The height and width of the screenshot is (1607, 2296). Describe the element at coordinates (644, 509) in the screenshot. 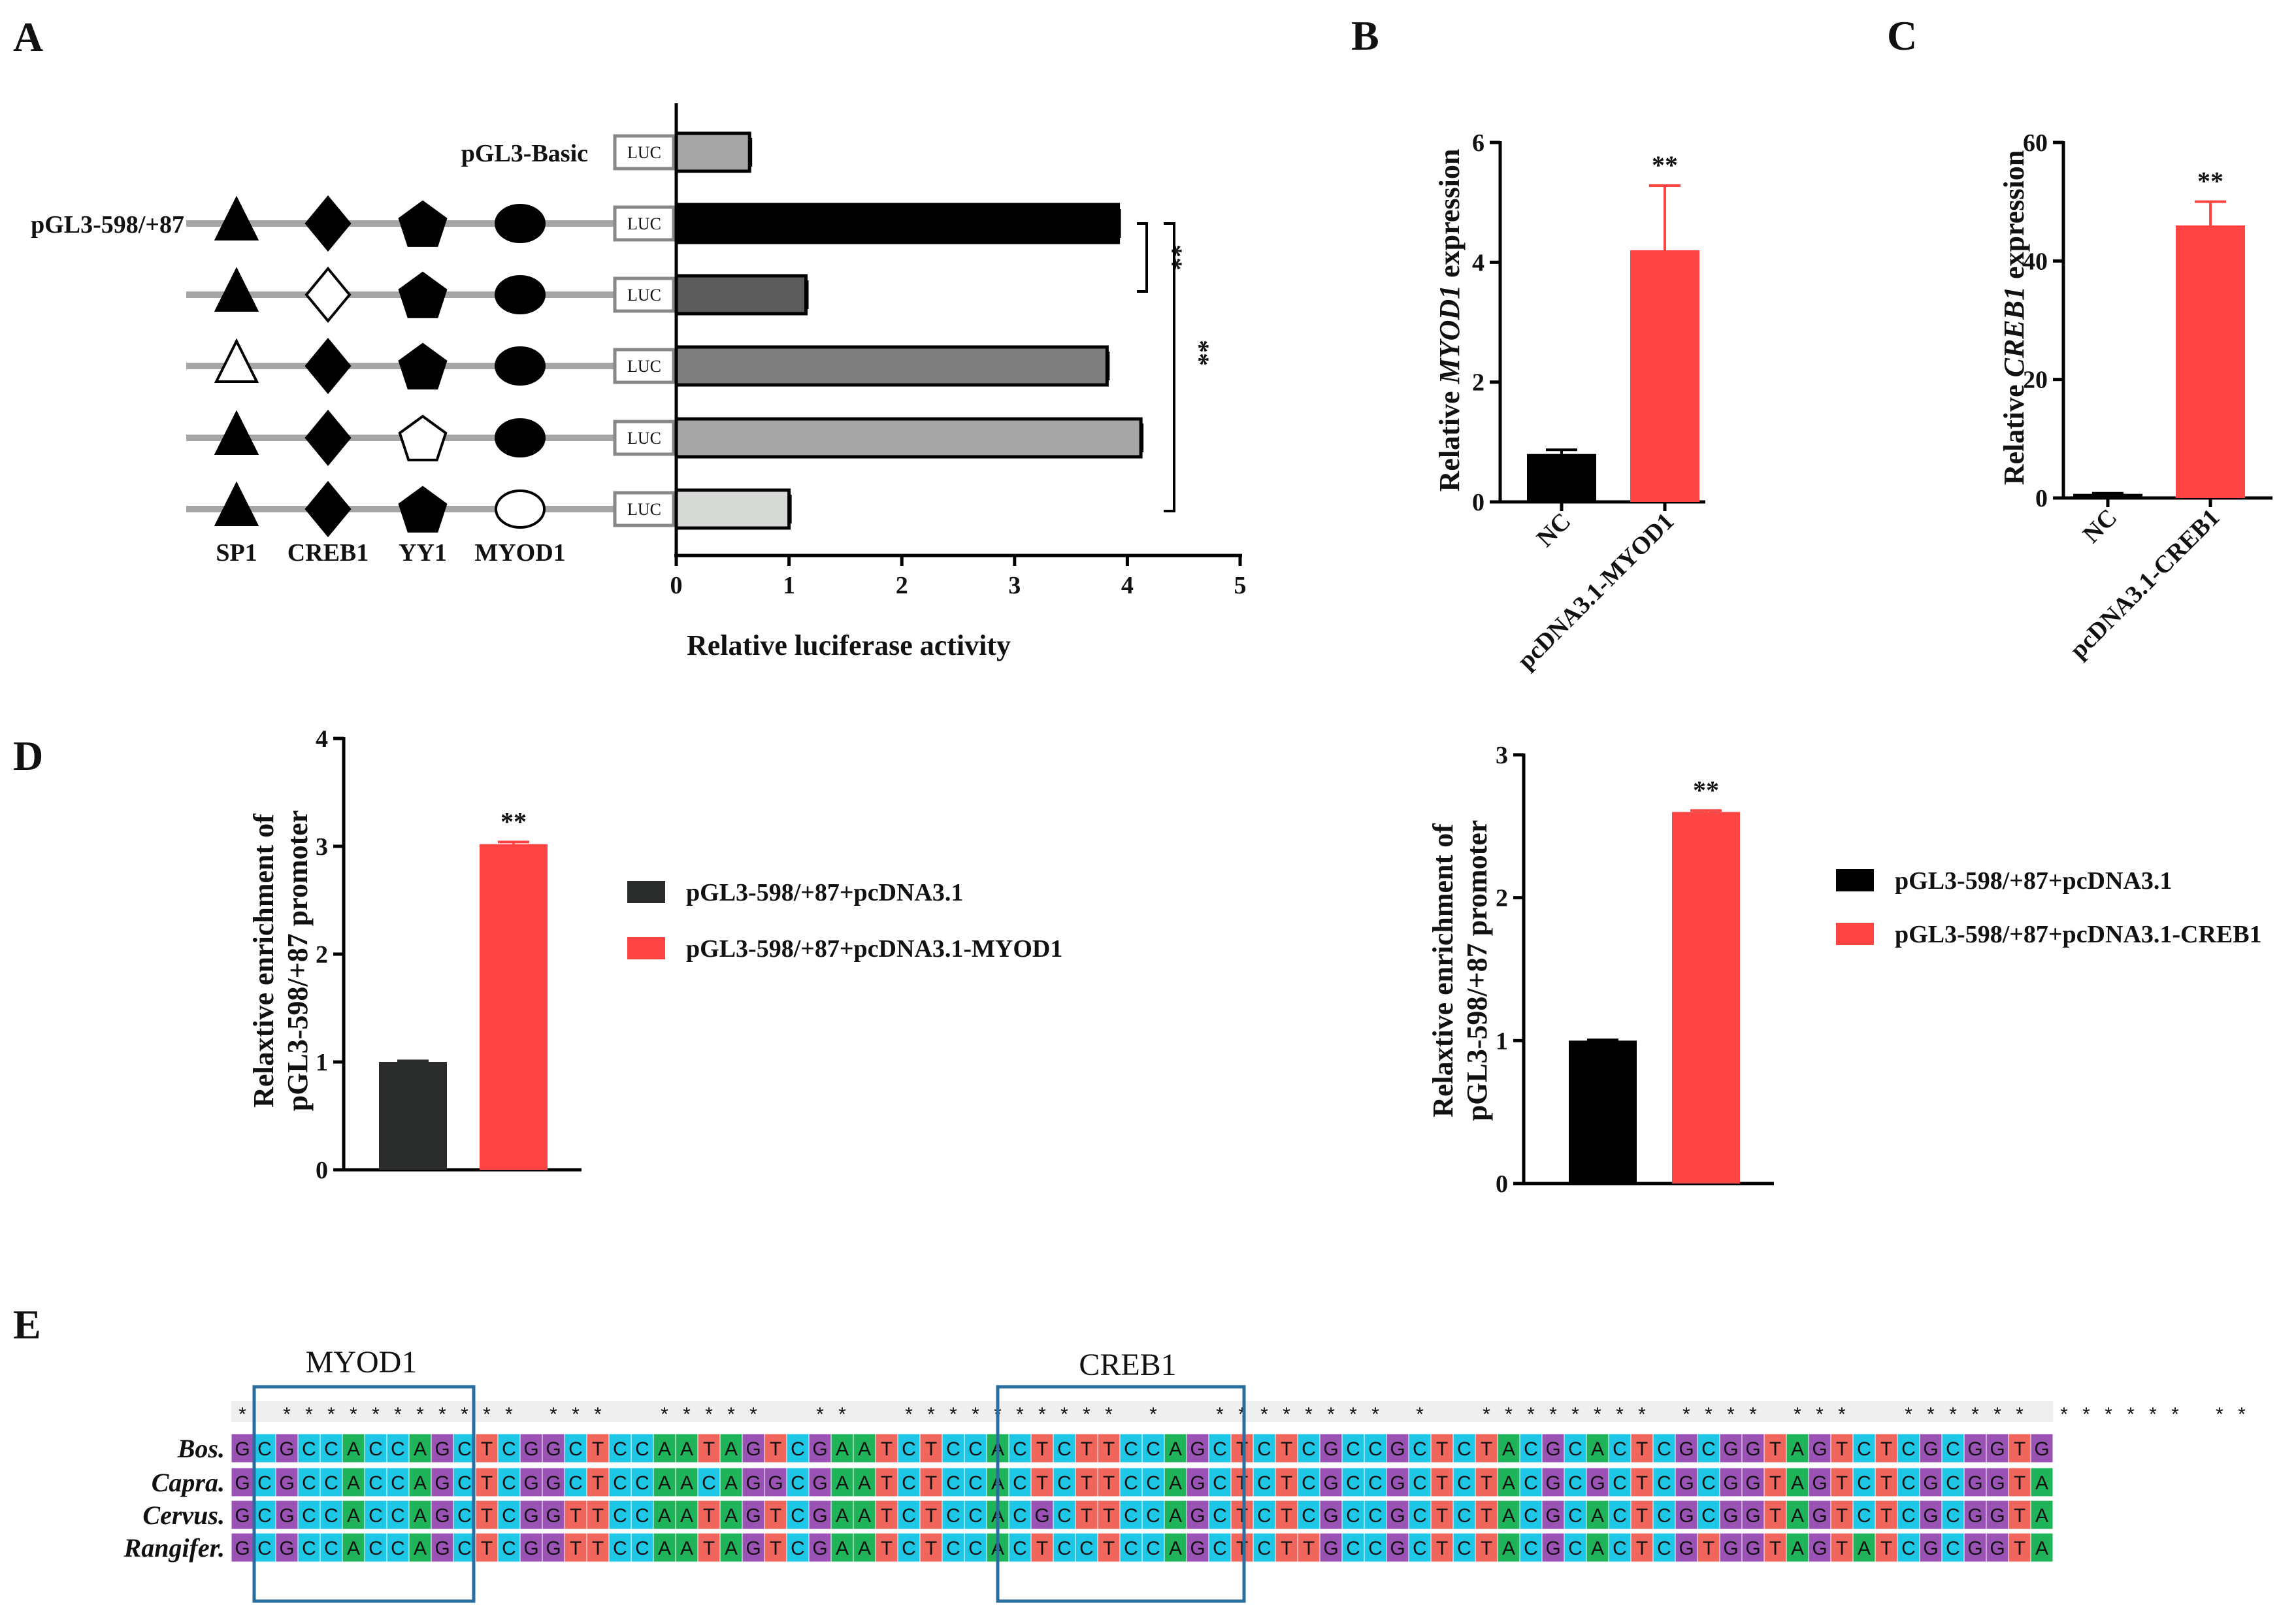

I see `luc-reporter-label: LUC` at that location.